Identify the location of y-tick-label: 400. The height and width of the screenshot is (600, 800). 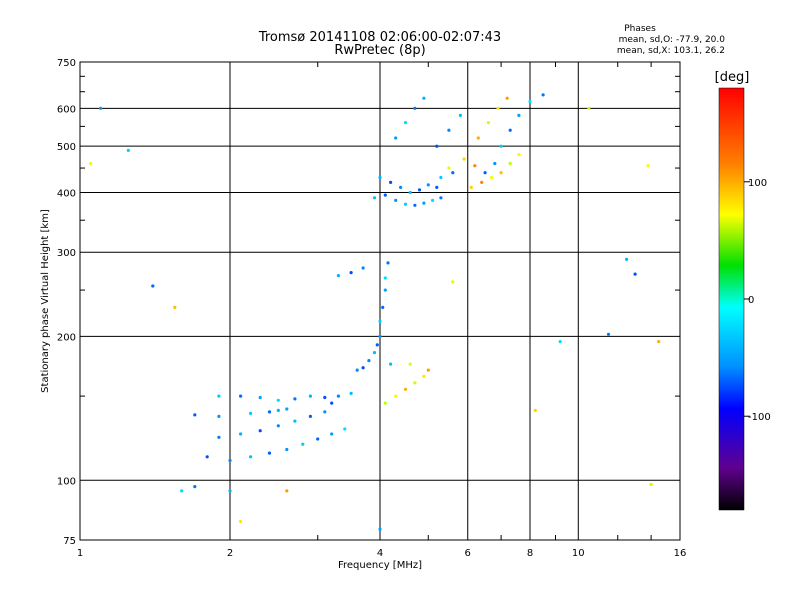
(66, 193).